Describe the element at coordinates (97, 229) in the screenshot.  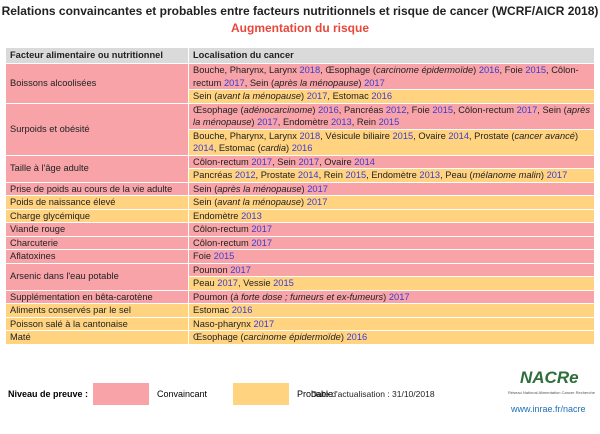
I see `factor-cell: Viande rouge` at that location.